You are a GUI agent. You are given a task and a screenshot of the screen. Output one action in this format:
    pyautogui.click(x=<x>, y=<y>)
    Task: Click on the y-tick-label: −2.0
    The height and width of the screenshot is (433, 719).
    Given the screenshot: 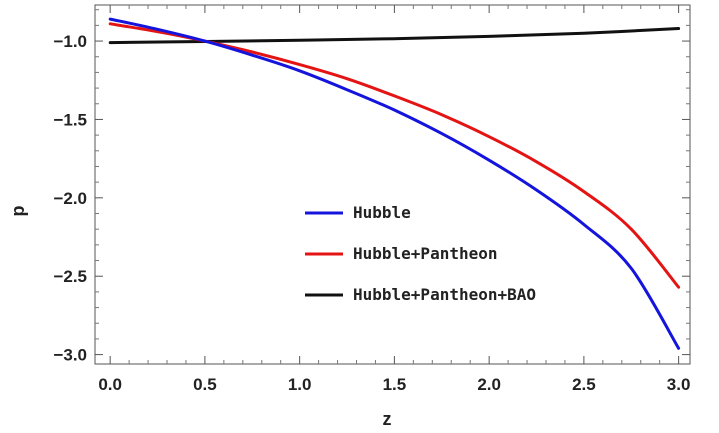 What is the action you would take?
    pyautogui.click(x=70, y=198)
    